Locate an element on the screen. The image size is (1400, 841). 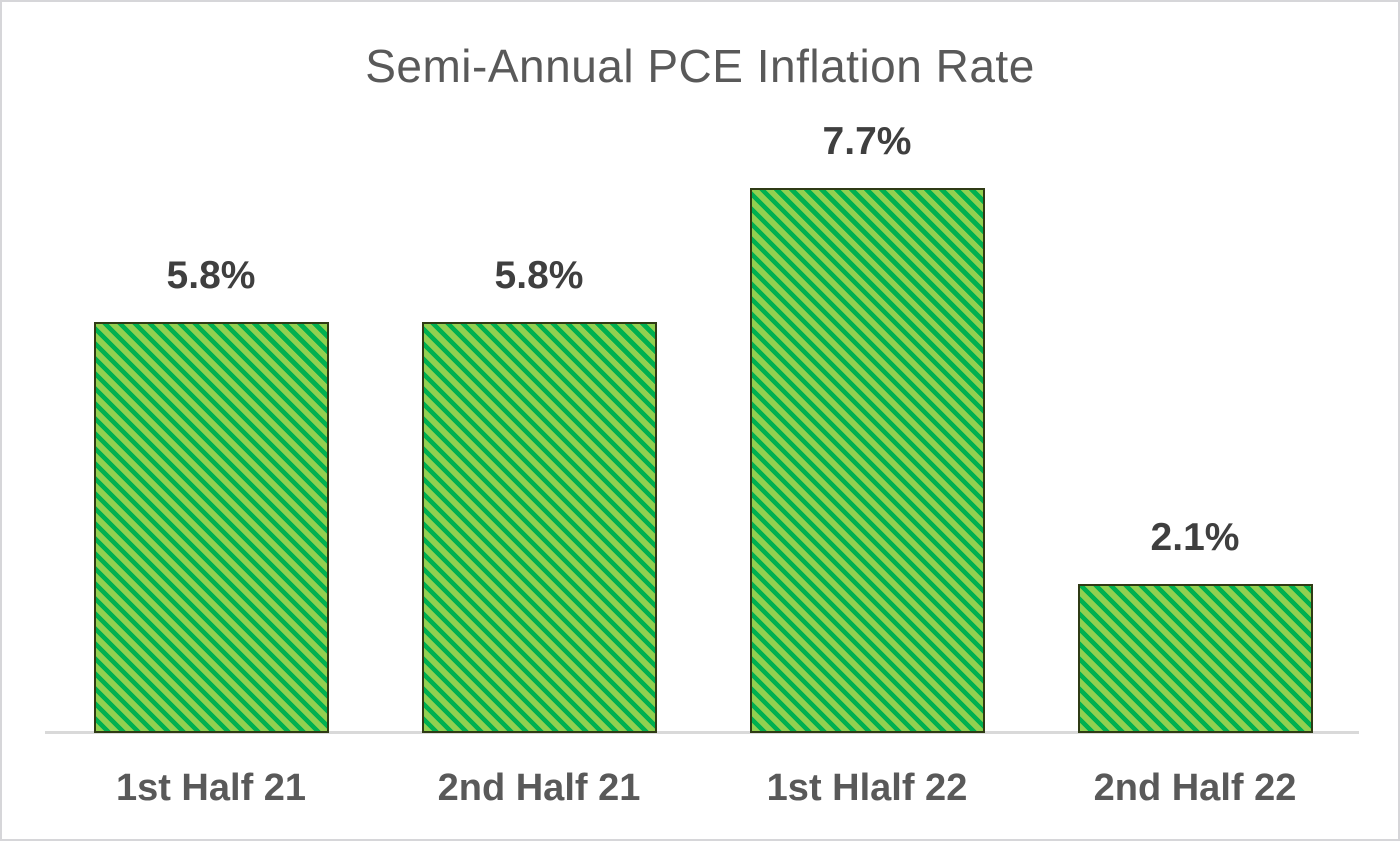
x-axis-line is located at coordinates (702, 732).